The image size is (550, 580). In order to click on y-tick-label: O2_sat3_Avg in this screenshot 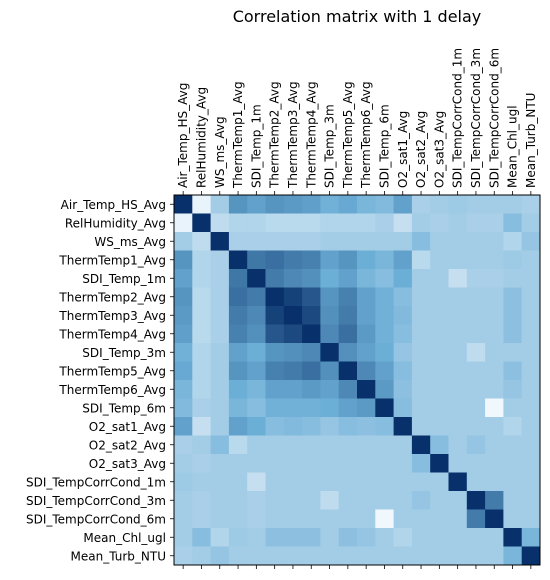, I will do `click(127, 464)`.